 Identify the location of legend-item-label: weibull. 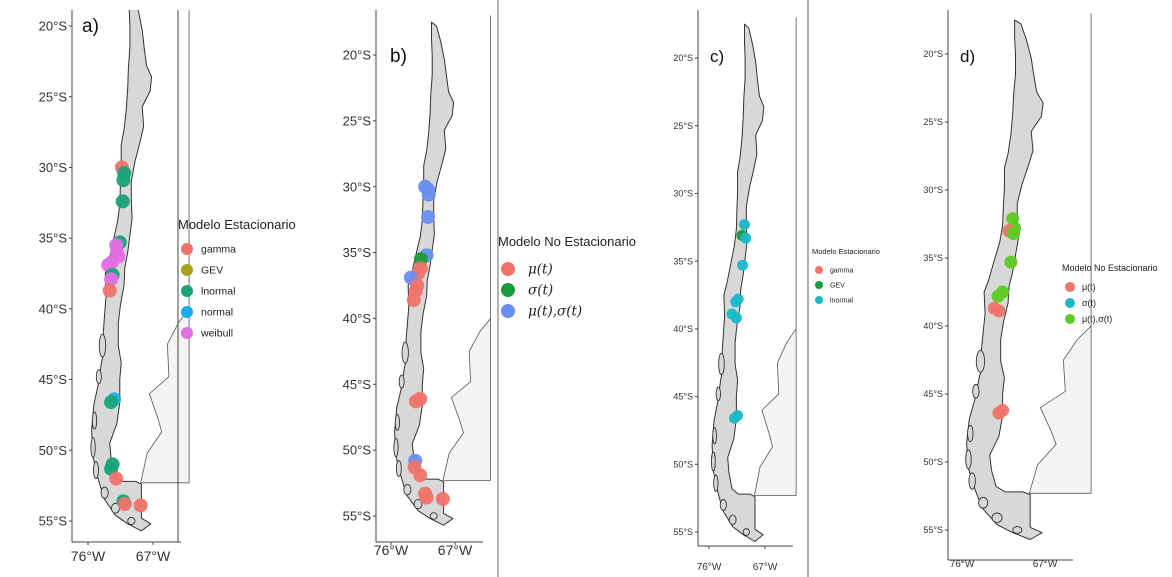
(216, 334).